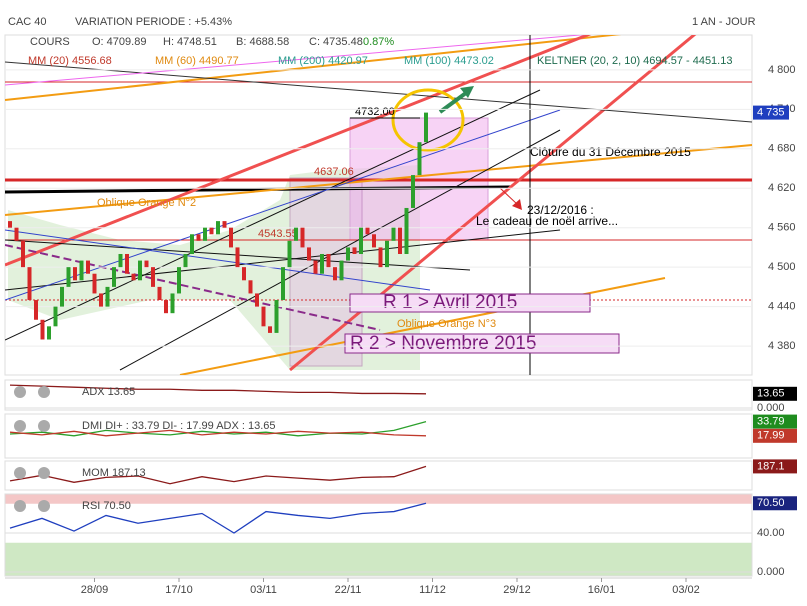 Image resolution: width=807 pixels, height=606 pixels. I want to click on x-tick-label: 16/01, so click(602, 590).